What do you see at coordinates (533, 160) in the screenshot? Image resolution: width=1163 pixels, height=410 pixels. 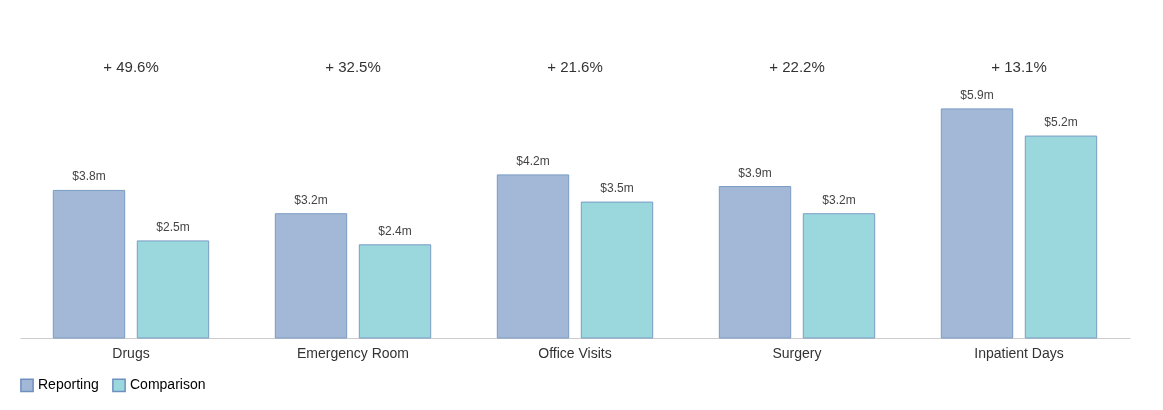 I see `data-label: $4.2m` at bounding box center [533, 160].